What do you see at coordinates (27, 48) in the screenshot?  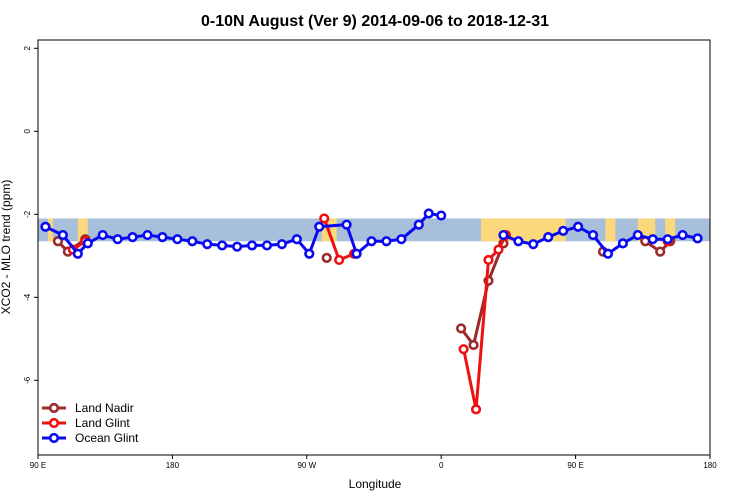 I see `y-tick-label: 2` at bounding box center [27, 48].